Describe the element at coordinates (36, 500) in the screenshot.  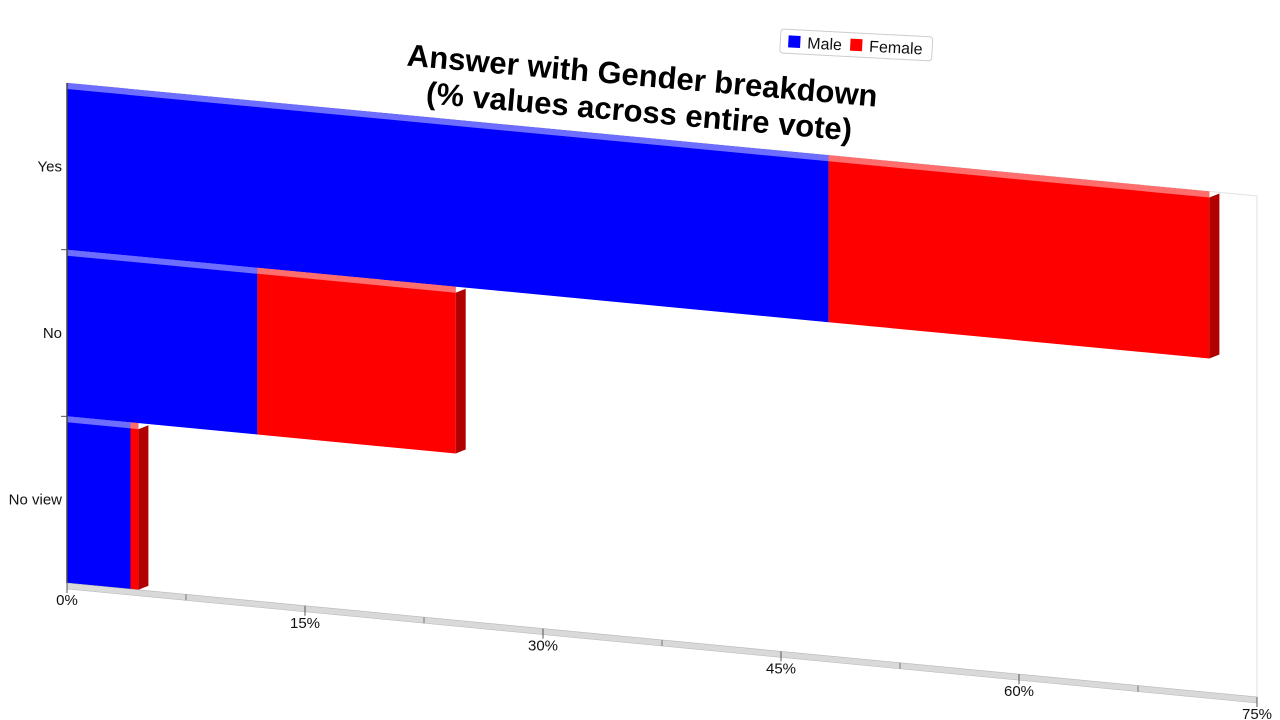
I see `category-label-no-view: No view` at that location.